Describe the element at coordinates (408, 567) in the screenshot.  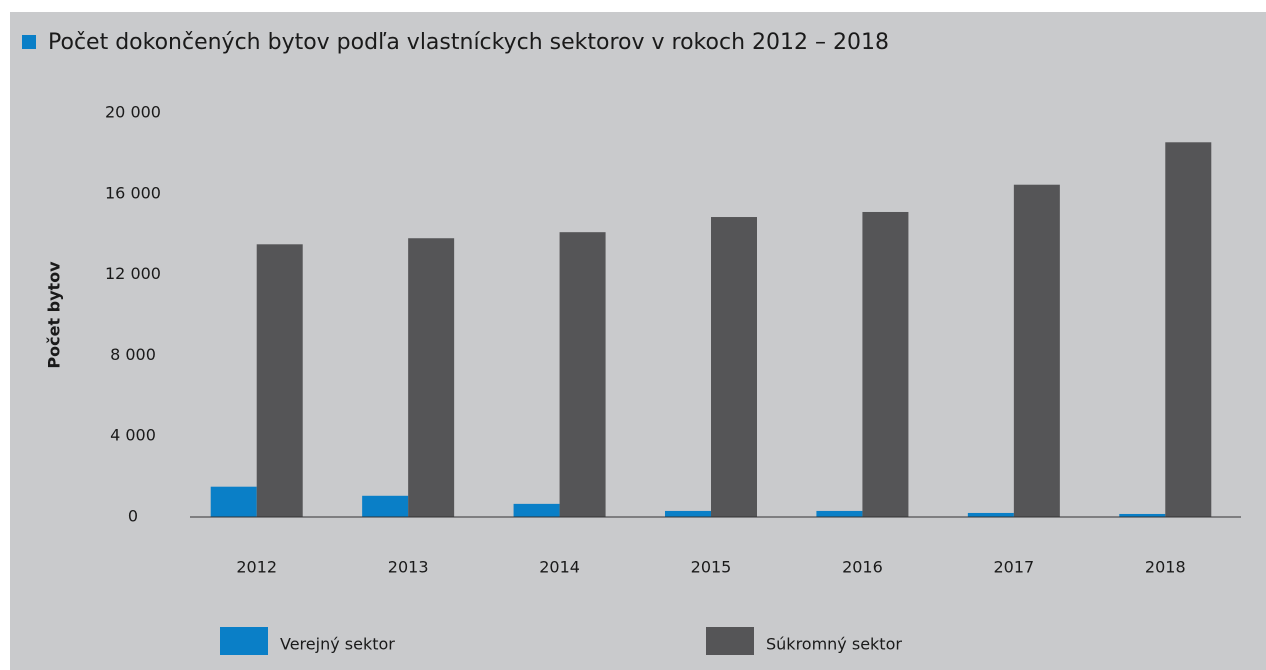
I see `x-tick-label: 2013` at that location.